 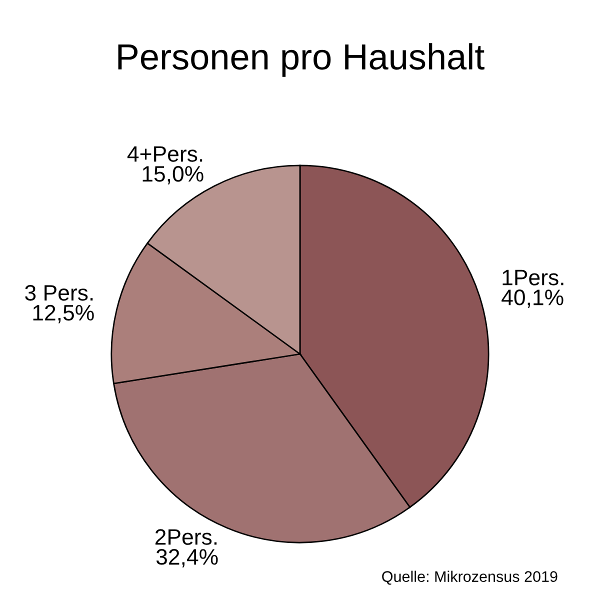 What do you see at coordinates (63, 314) in the screenshot?
I see `data-label: 12,5%` at bounding box center [63, 314].